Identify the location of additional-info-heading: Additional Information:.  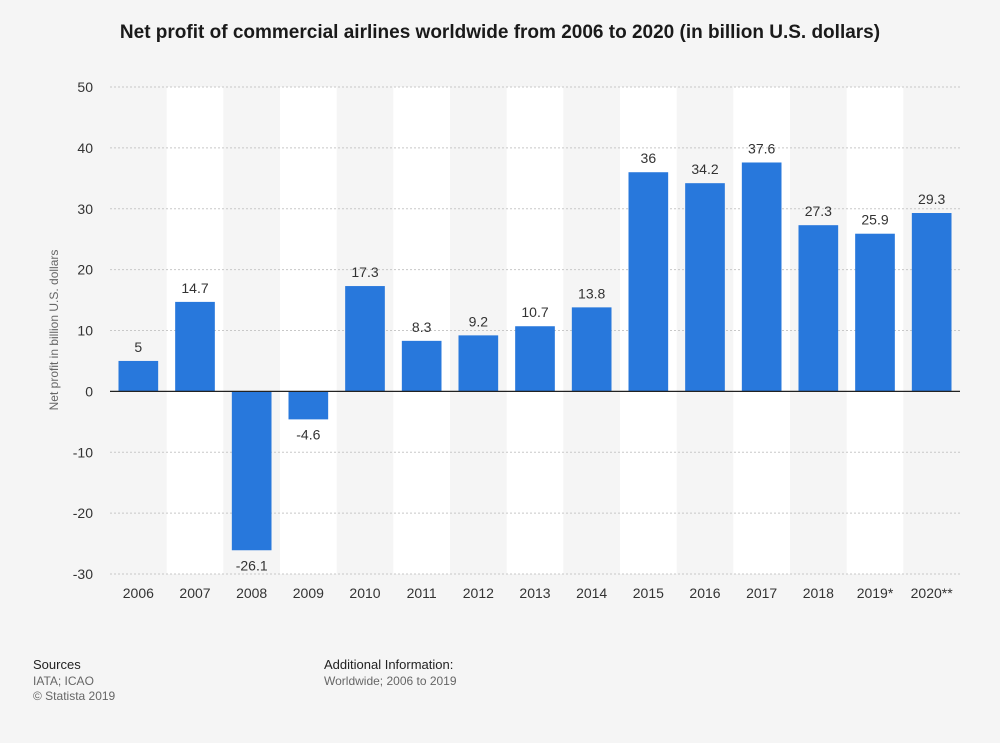
(389, 664).